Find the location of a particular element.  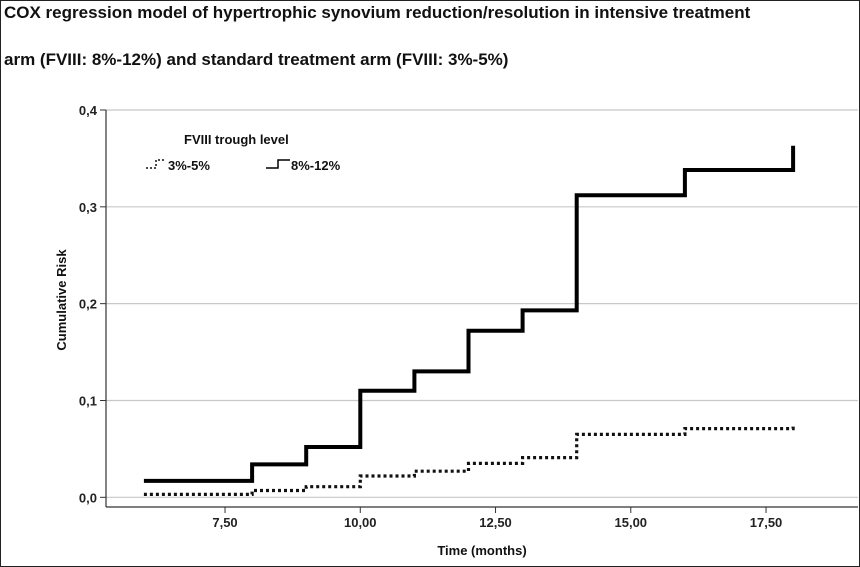

y-tick-label: 0,0 is located at coordinates (88, 497).